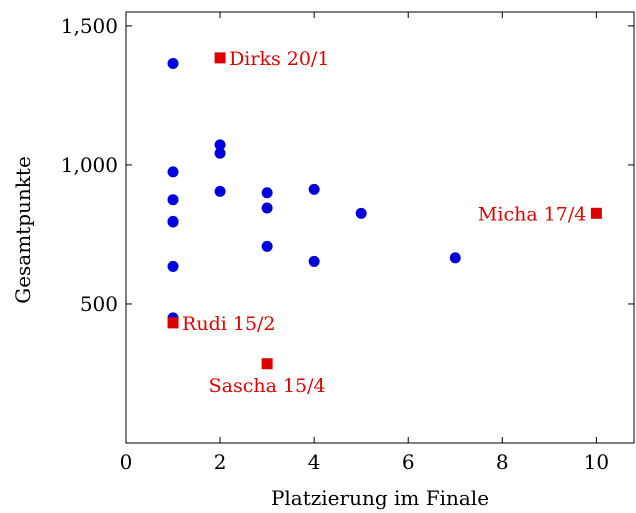 This screenshot has height=513, width=636. Describe the element at coordinates (279, 59) in the screenshot. I see `point-label: Dirks 20/1` at that location.